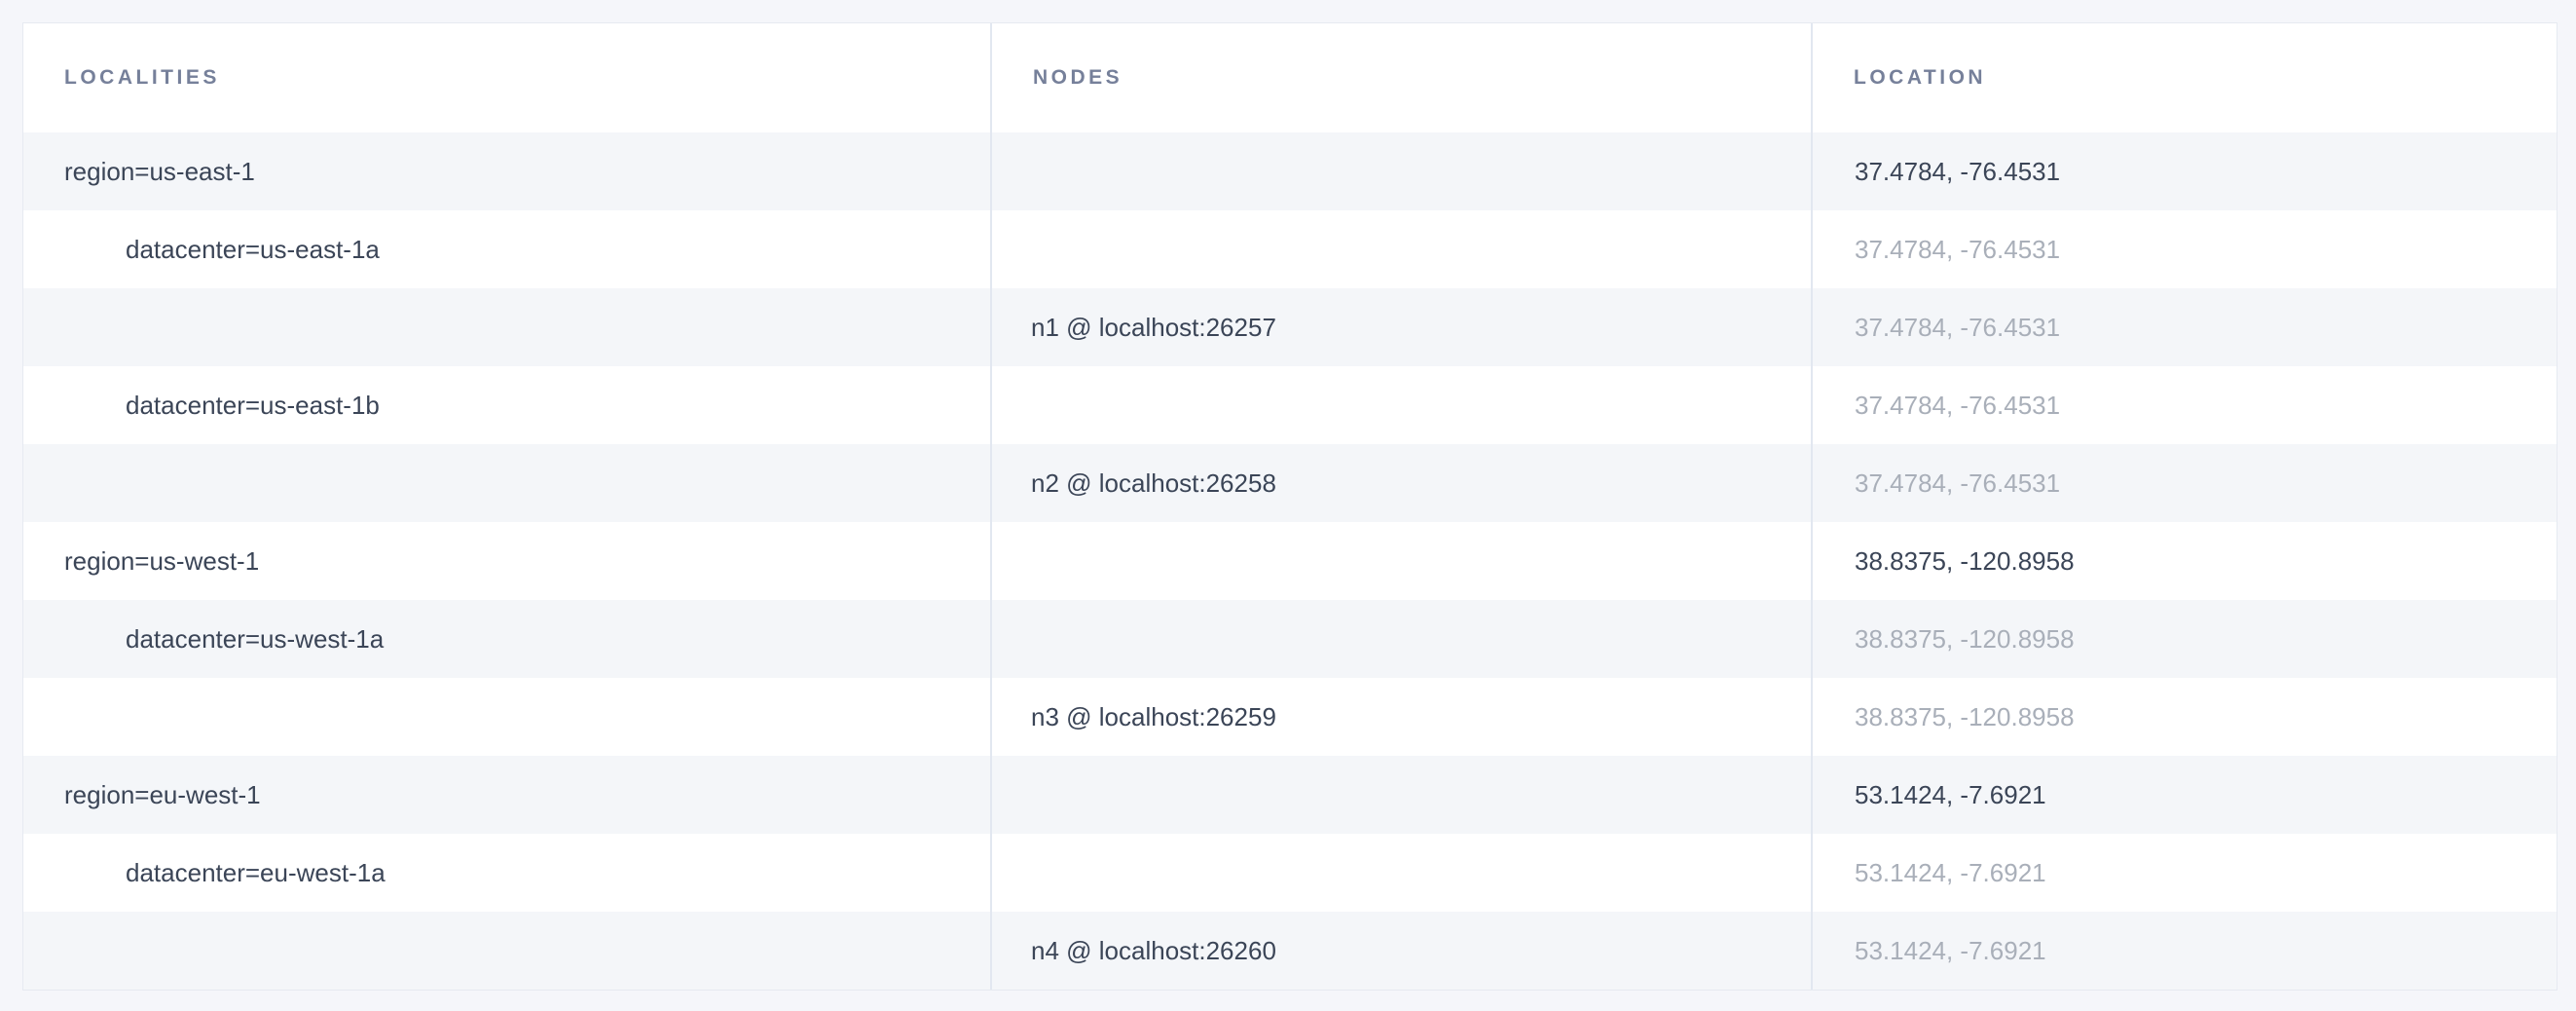  I want to click on table-row-region-eu-west-1: region=eu-west-1 53.1424, -7.6921, so click(1290, 795).